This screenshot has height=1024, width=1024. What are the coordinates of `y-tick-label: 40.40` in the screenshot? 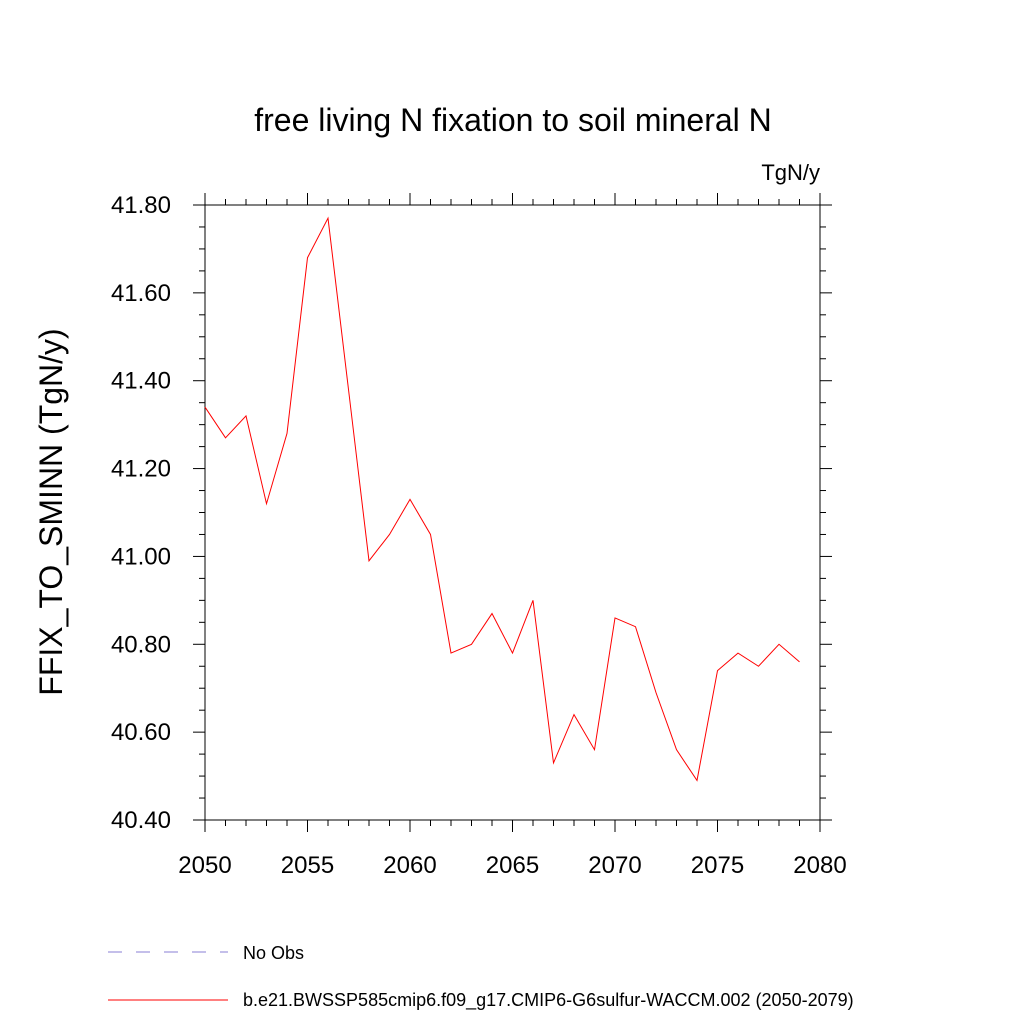 It's located at (141, 820).